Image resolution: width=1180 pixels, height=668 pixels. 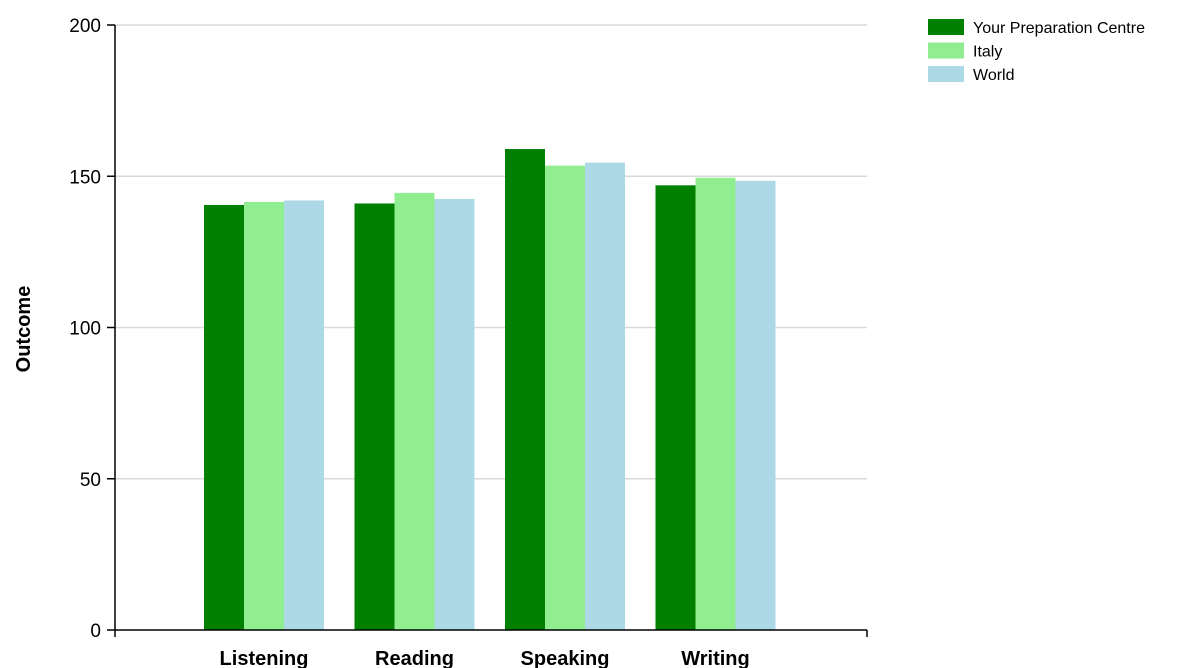 I want to click on legend-label: World, so click(x=994, y=75).